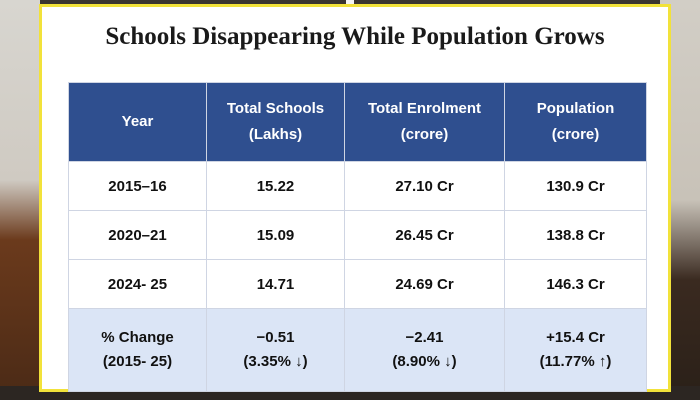 This screenshot has width=700, height=400. What do you see at coordinates (575, 235) in the screenshot?
I see `cell-population: 138.8 Cr` at bounding box center [575, 235].